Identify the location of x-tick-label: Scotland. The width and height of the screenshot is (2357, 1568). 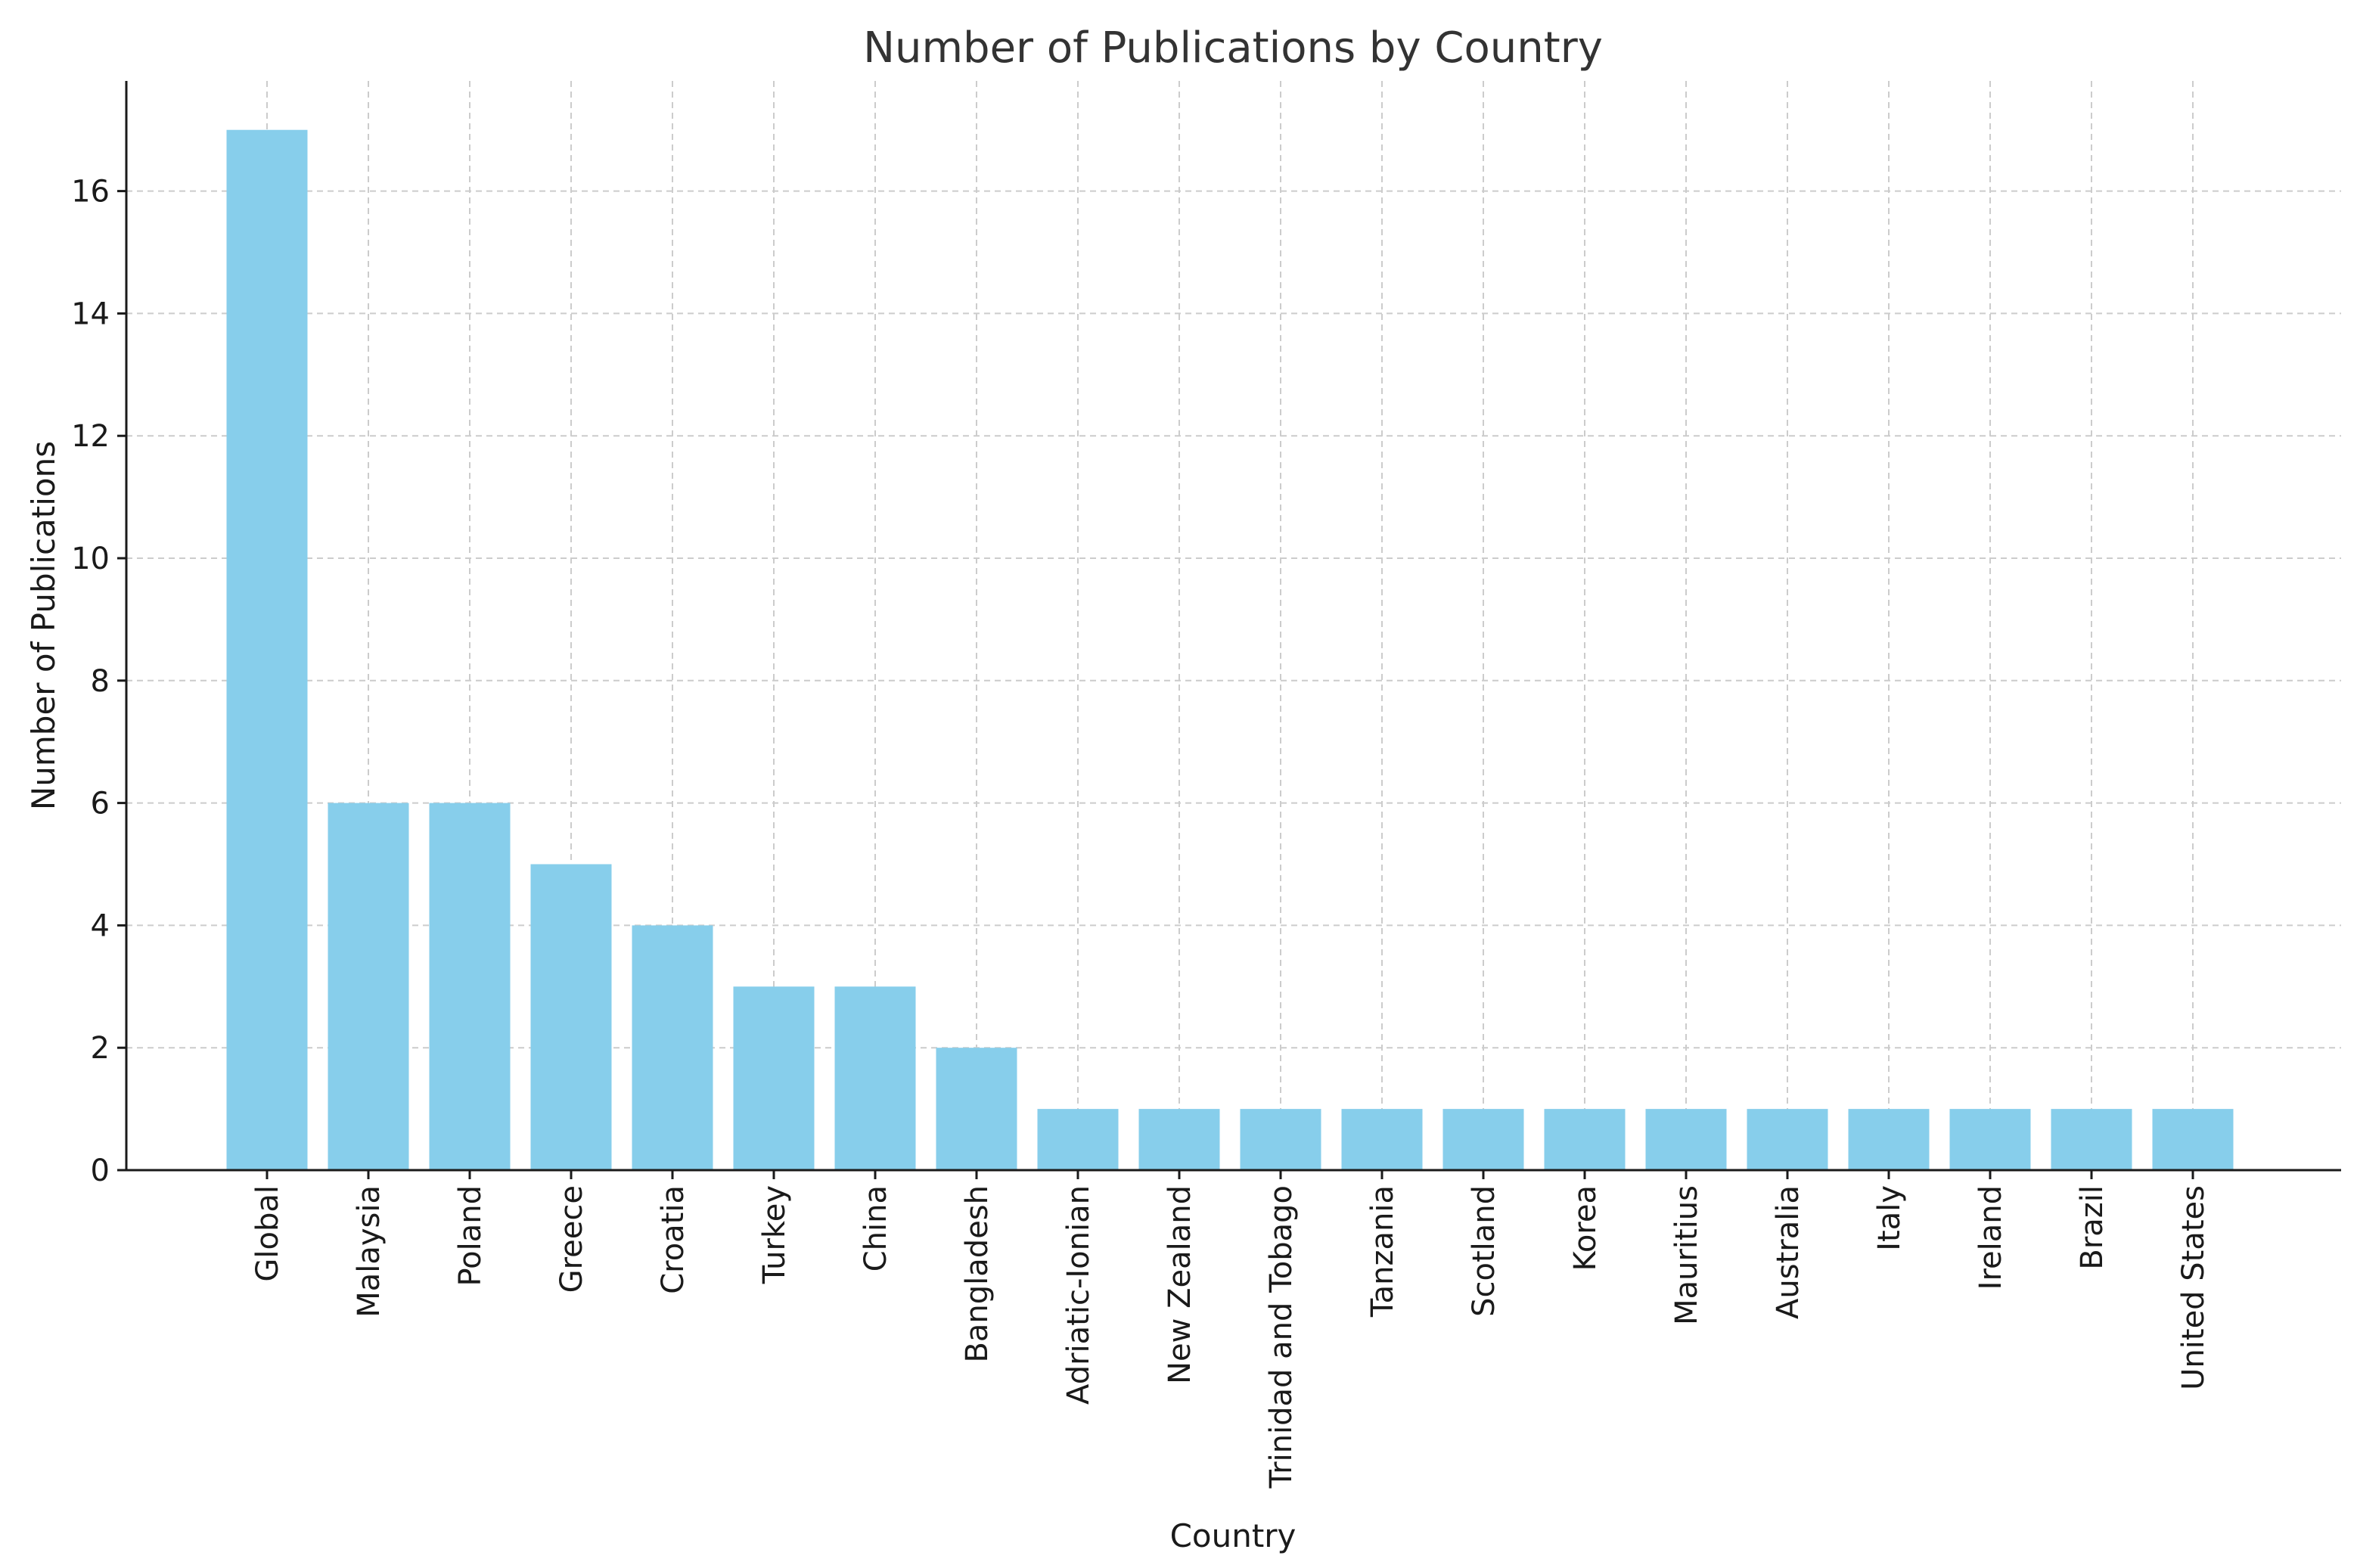
(1484, 1251).